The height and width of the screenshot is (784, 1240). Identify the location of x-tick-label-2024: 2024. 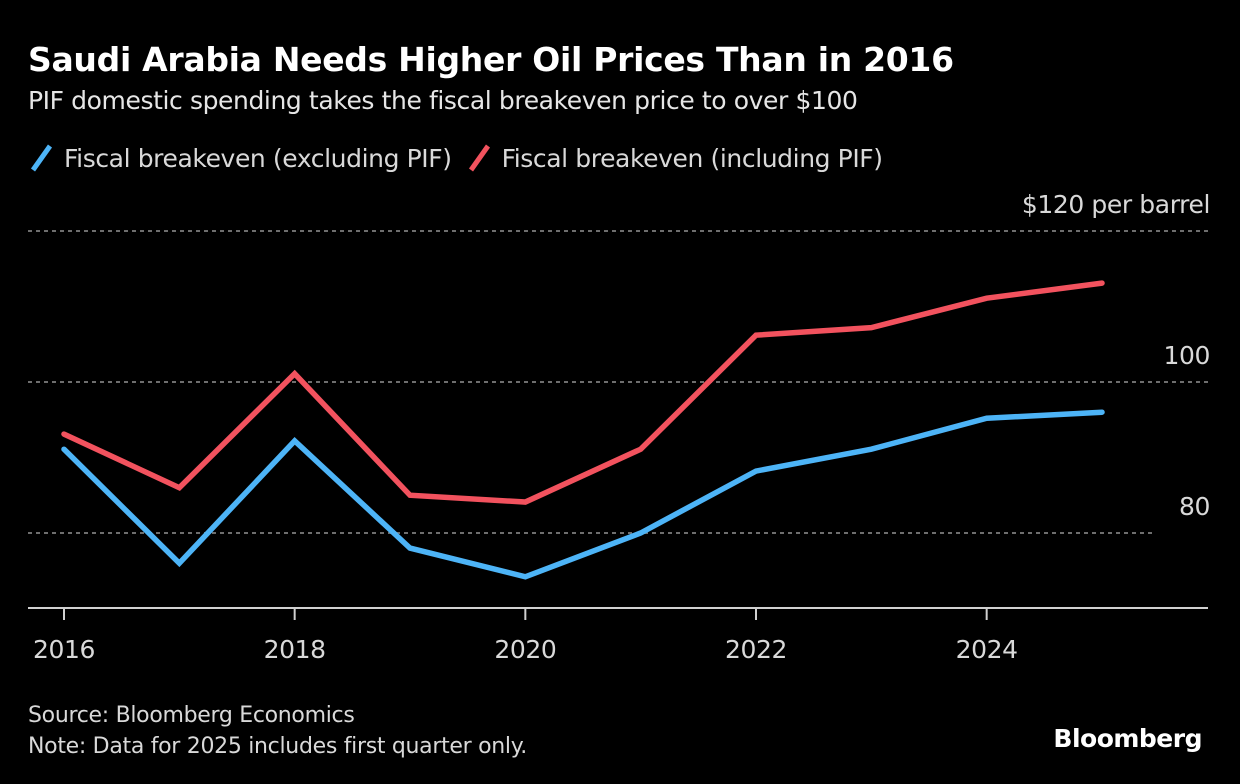
(987, 649).